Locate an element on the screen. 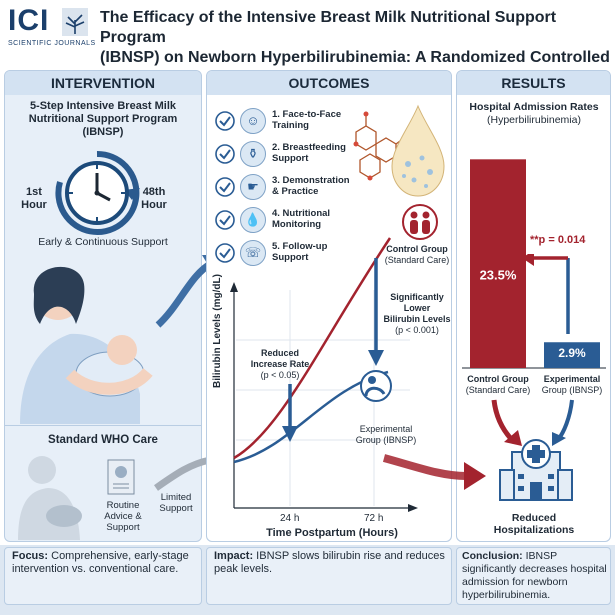 This screenshot has width=615, height=615. routine-advice-label: Routine Advice & Support is located at coordinates (123, 516).